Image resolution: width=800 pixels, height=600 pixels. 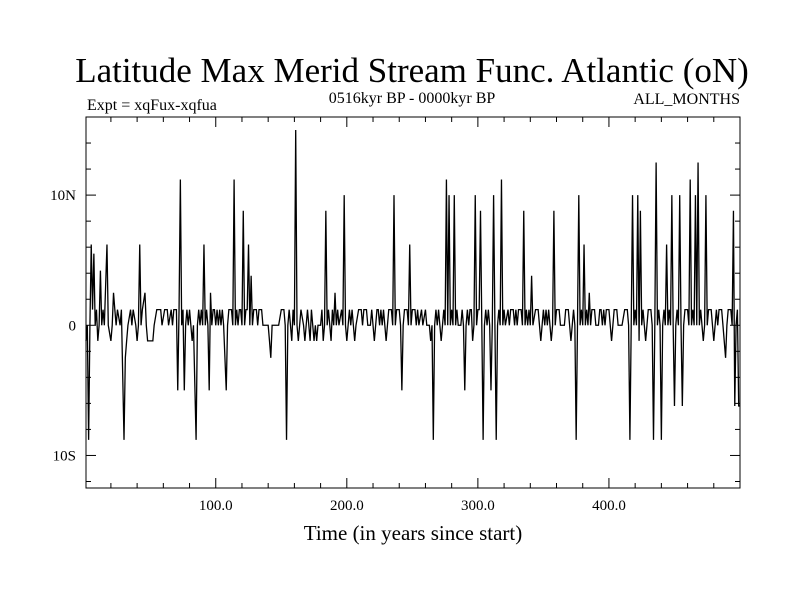 What do you see at coordinates (609, 506) in the screenshot?
I see `x-tick-label: 400.0` at bounding box center [609, 506].